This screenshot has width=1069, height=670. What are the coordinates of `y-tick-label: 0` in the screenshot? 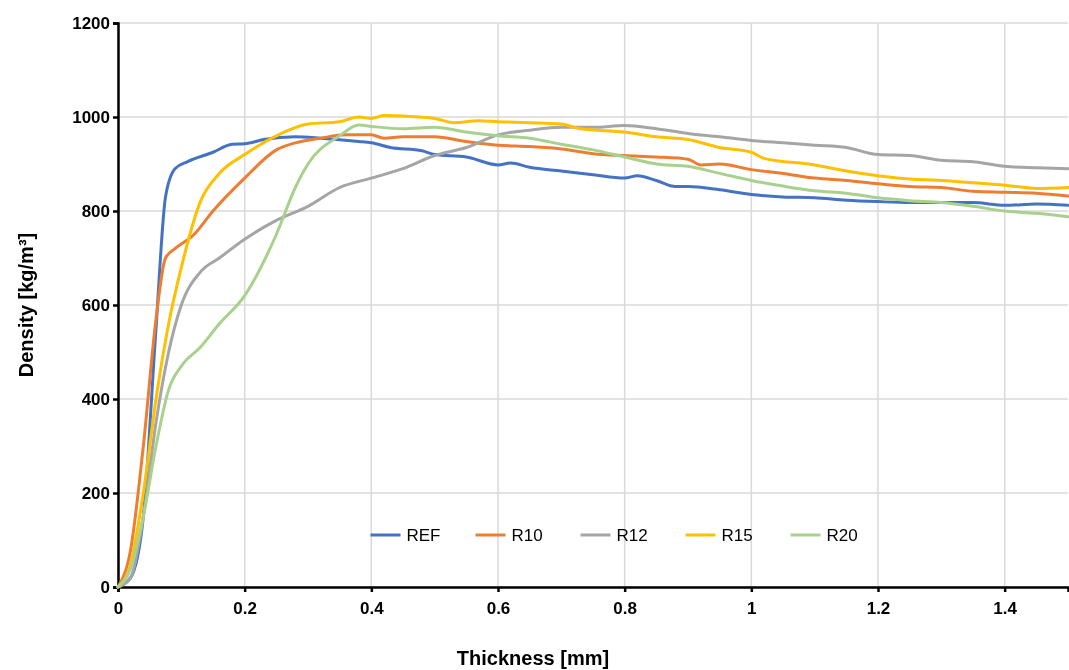 It's located at (105, 587).